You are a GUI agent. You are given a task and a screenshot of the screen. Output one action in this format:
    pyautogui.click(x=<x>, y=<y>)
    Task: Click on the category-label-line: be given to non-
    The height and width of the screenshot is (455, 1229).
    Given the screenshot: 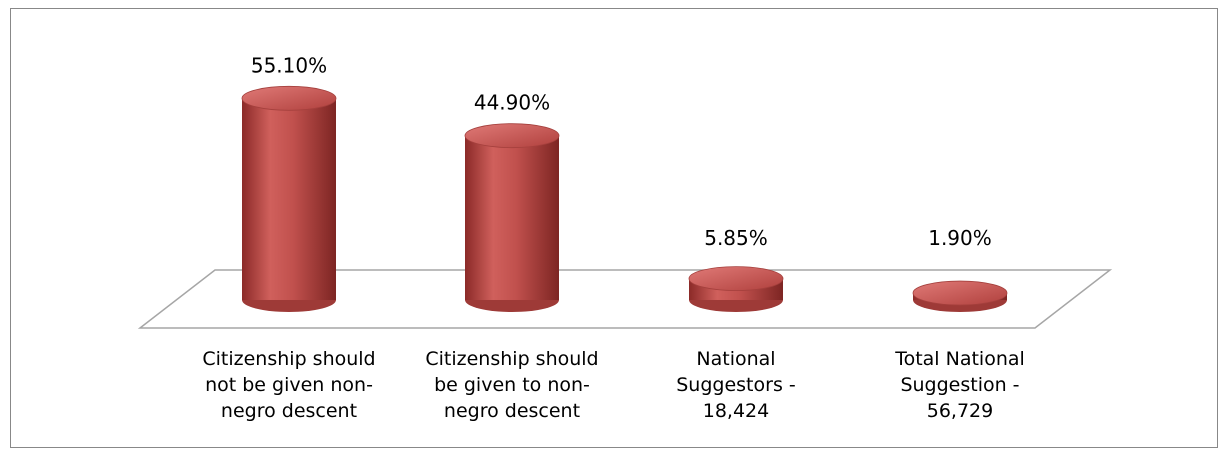 What is the action you would take?
    pyautogui.click(x=512, y=385)
    